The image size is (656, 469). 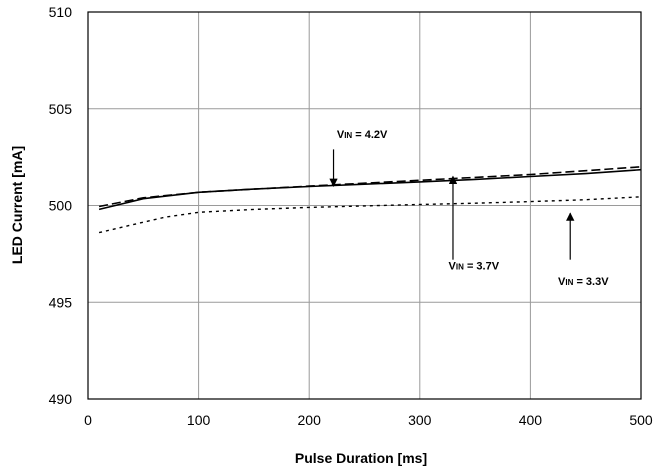 I want to click on series-lines, so click(x=370, y=200).